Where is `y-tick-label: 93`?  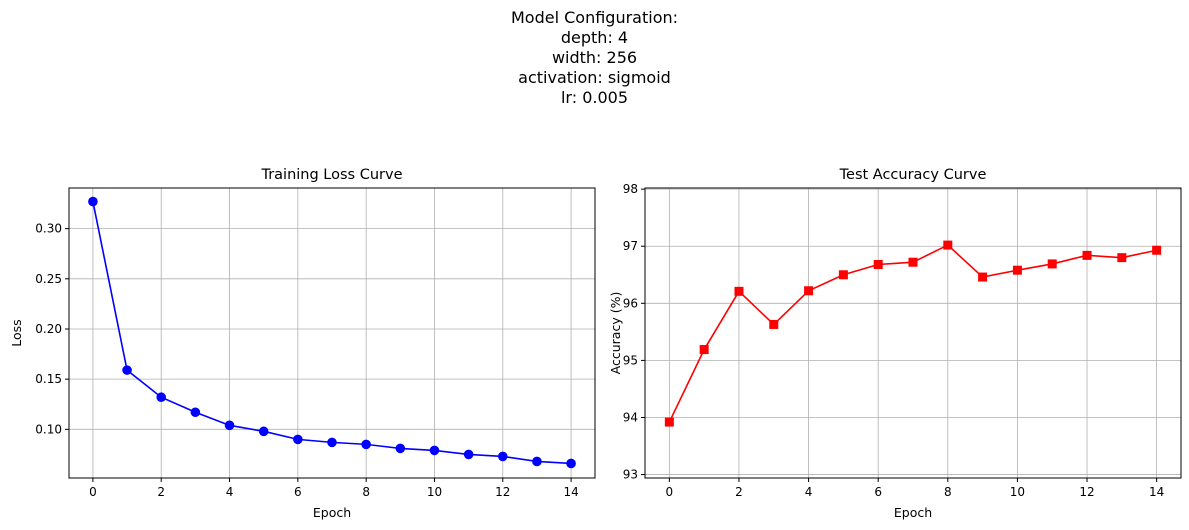
y-tick-label: 93 is located at coordinates (630, 475).